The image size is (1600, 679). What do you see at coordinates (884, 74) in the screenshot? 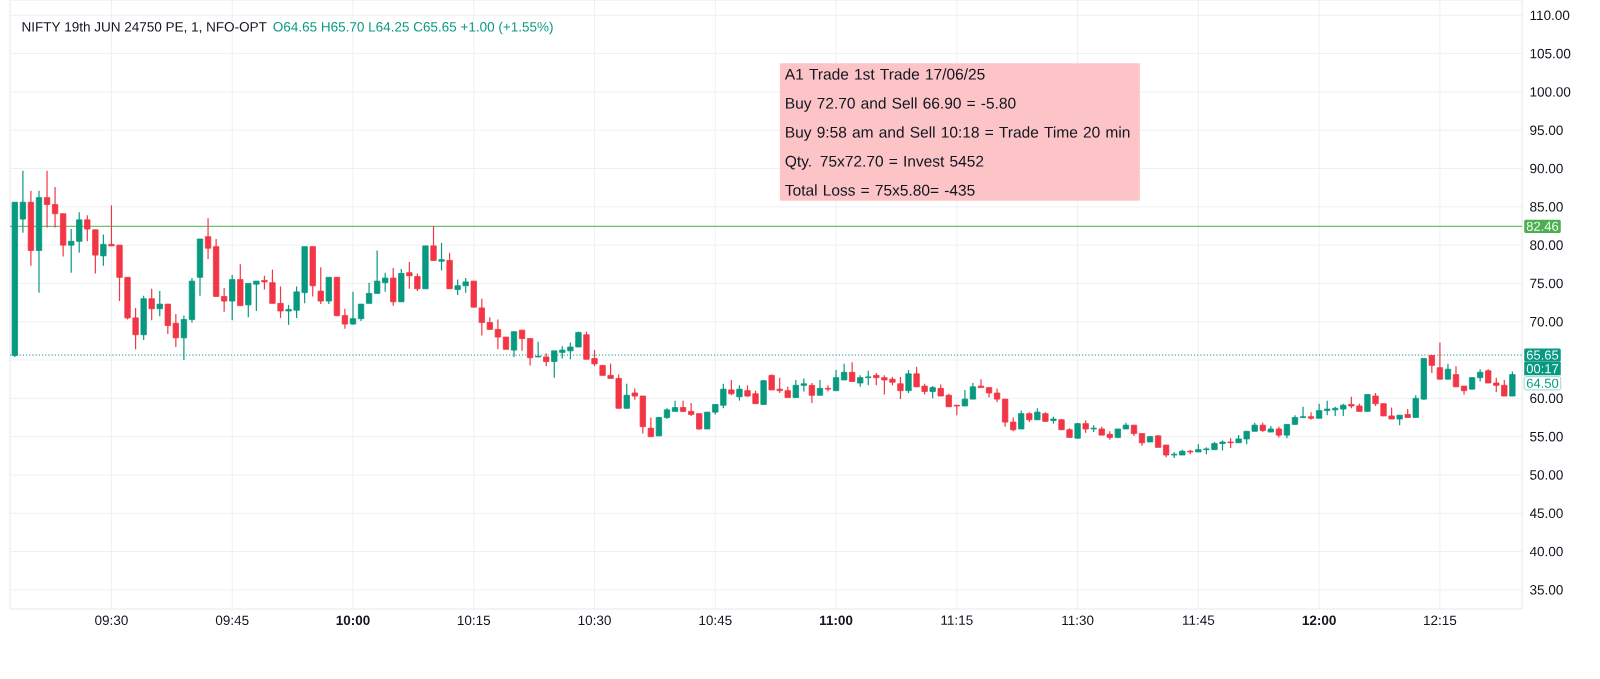
I see `annotation: A1 Trade 1st Trade 17/06/25` at bounding box center [884, 74].